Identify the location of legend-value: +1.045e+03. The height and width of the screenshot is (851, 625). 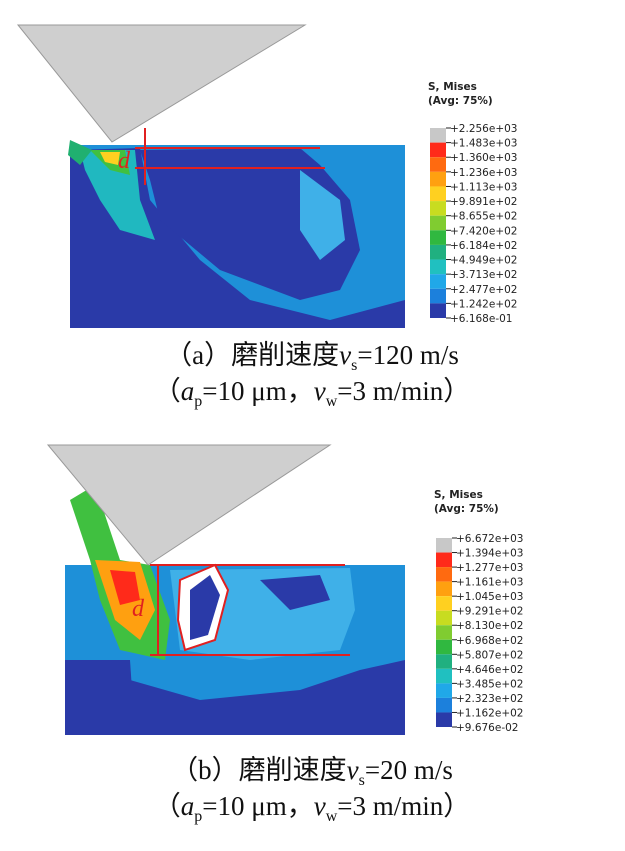
(489, 597).